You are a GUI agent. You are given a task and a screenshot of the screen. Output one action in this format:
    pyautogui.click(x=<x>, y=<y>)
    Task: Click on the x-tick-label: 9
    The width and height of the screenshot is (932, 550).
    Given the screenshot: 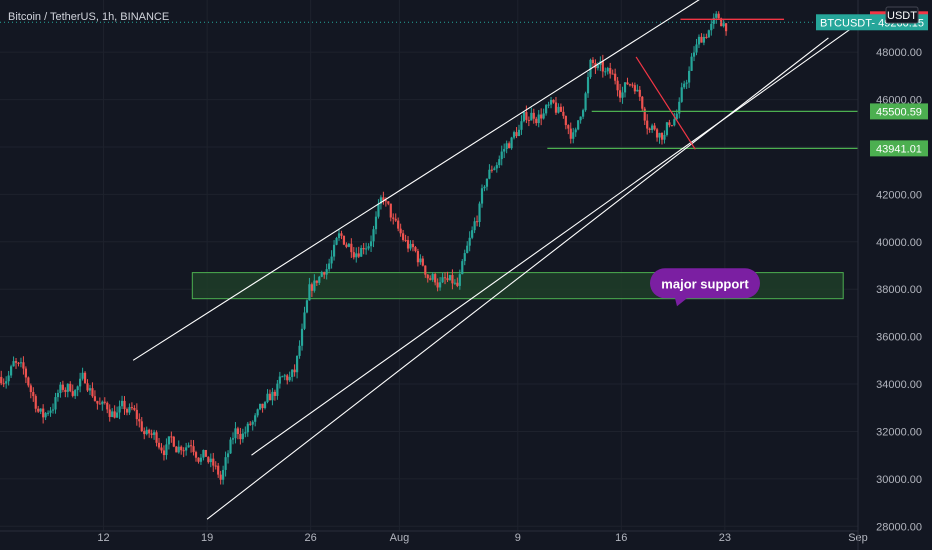 What is the action you would take?
    pyautogui.click(x=518, y=538)
    